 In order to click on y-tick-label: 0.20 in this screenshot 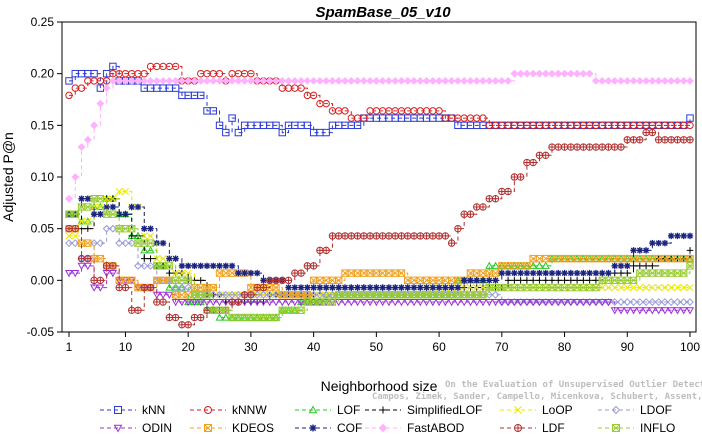, I will do `click(43, 74)`.